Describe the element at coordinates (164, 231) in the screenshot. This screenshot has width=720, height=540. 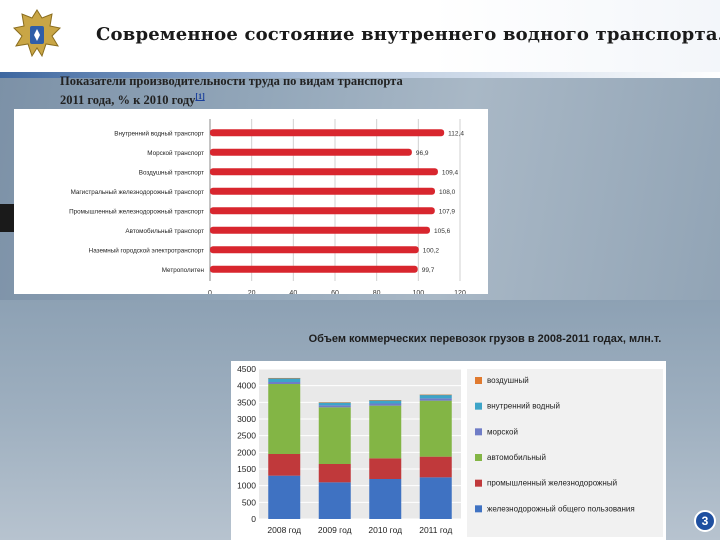
I see `category-label: Автомобильный транспорт` at that location.